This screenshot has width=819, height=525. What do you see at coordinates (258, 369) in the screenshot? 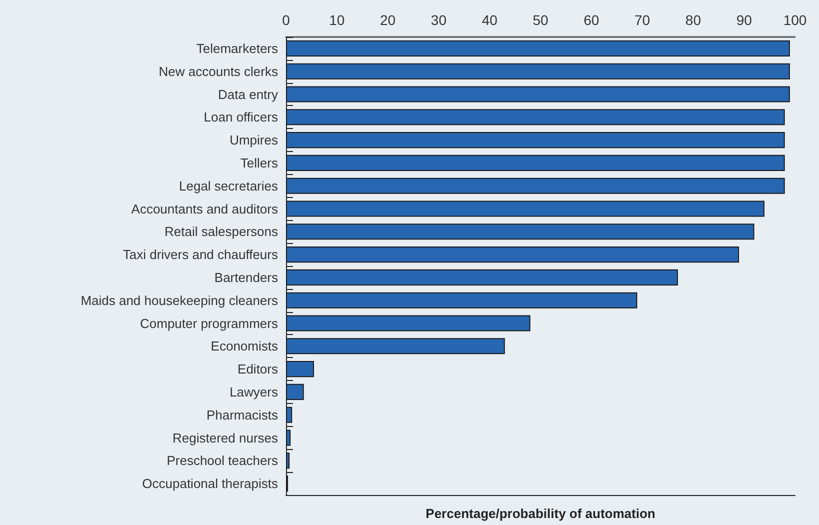
I see `y-tick-label: Editors` at bounding box center [258, 369].